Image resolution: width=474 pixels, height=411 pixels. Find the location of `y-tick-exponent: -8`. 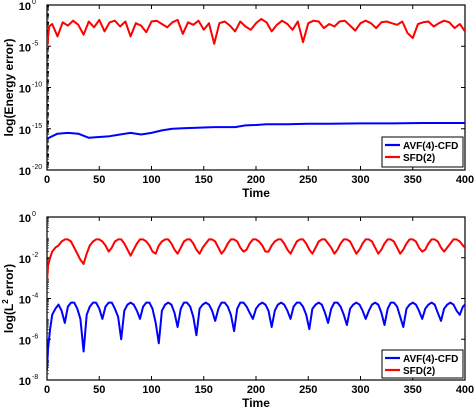

y-tick-exponent: -8 is located at coordinates (35, 377).